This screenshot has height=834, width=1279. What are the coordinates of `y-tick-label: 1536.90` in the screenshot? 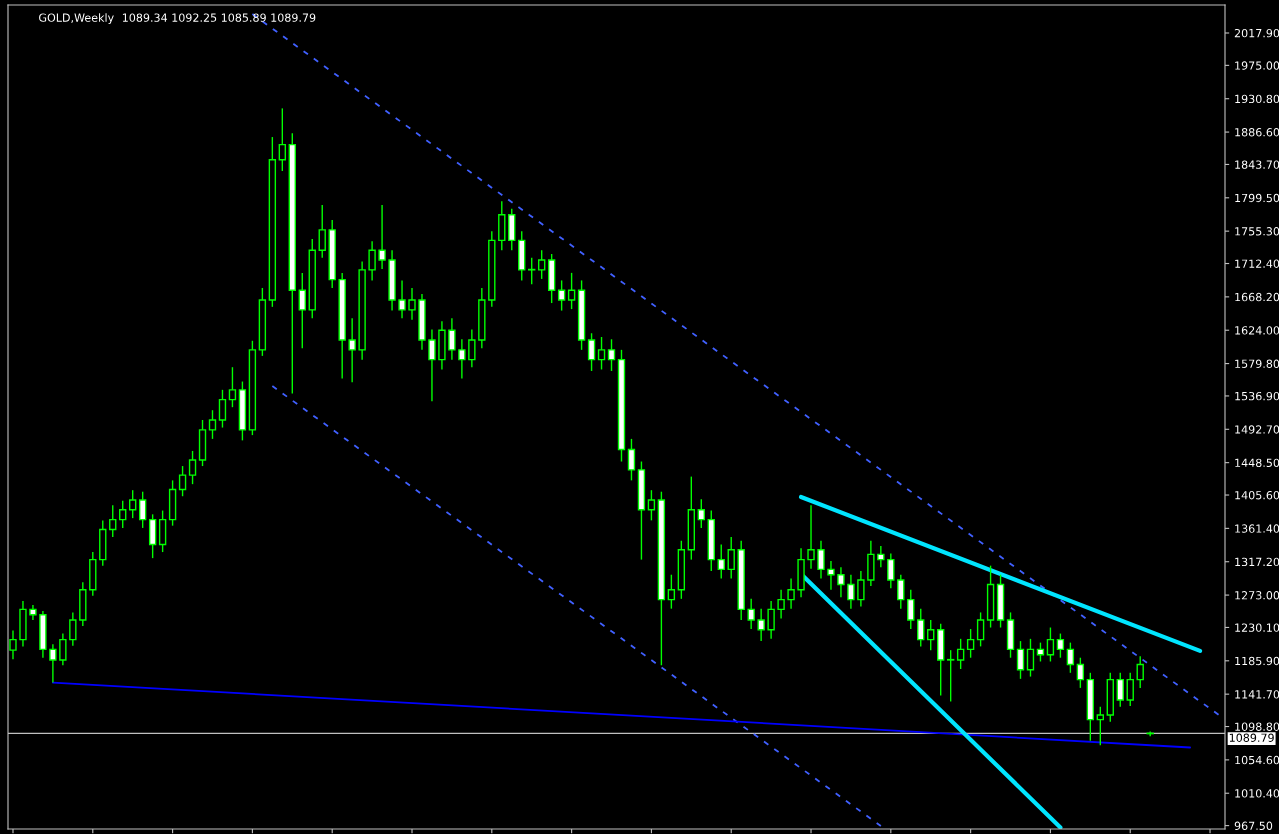 It's located at (1257, 396).